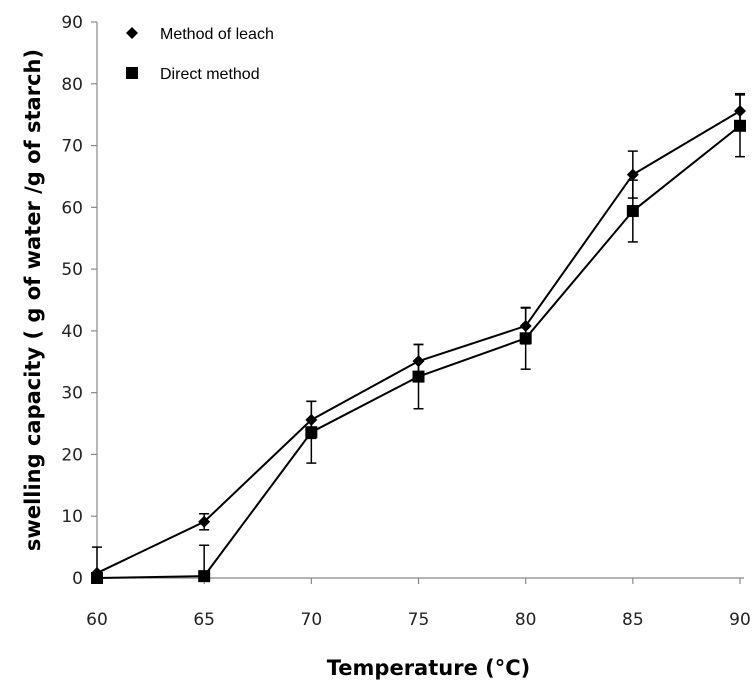 The height and width of the screenshot is (684, 754). I want to click on y-tick-label: 50, so click(72, 270).